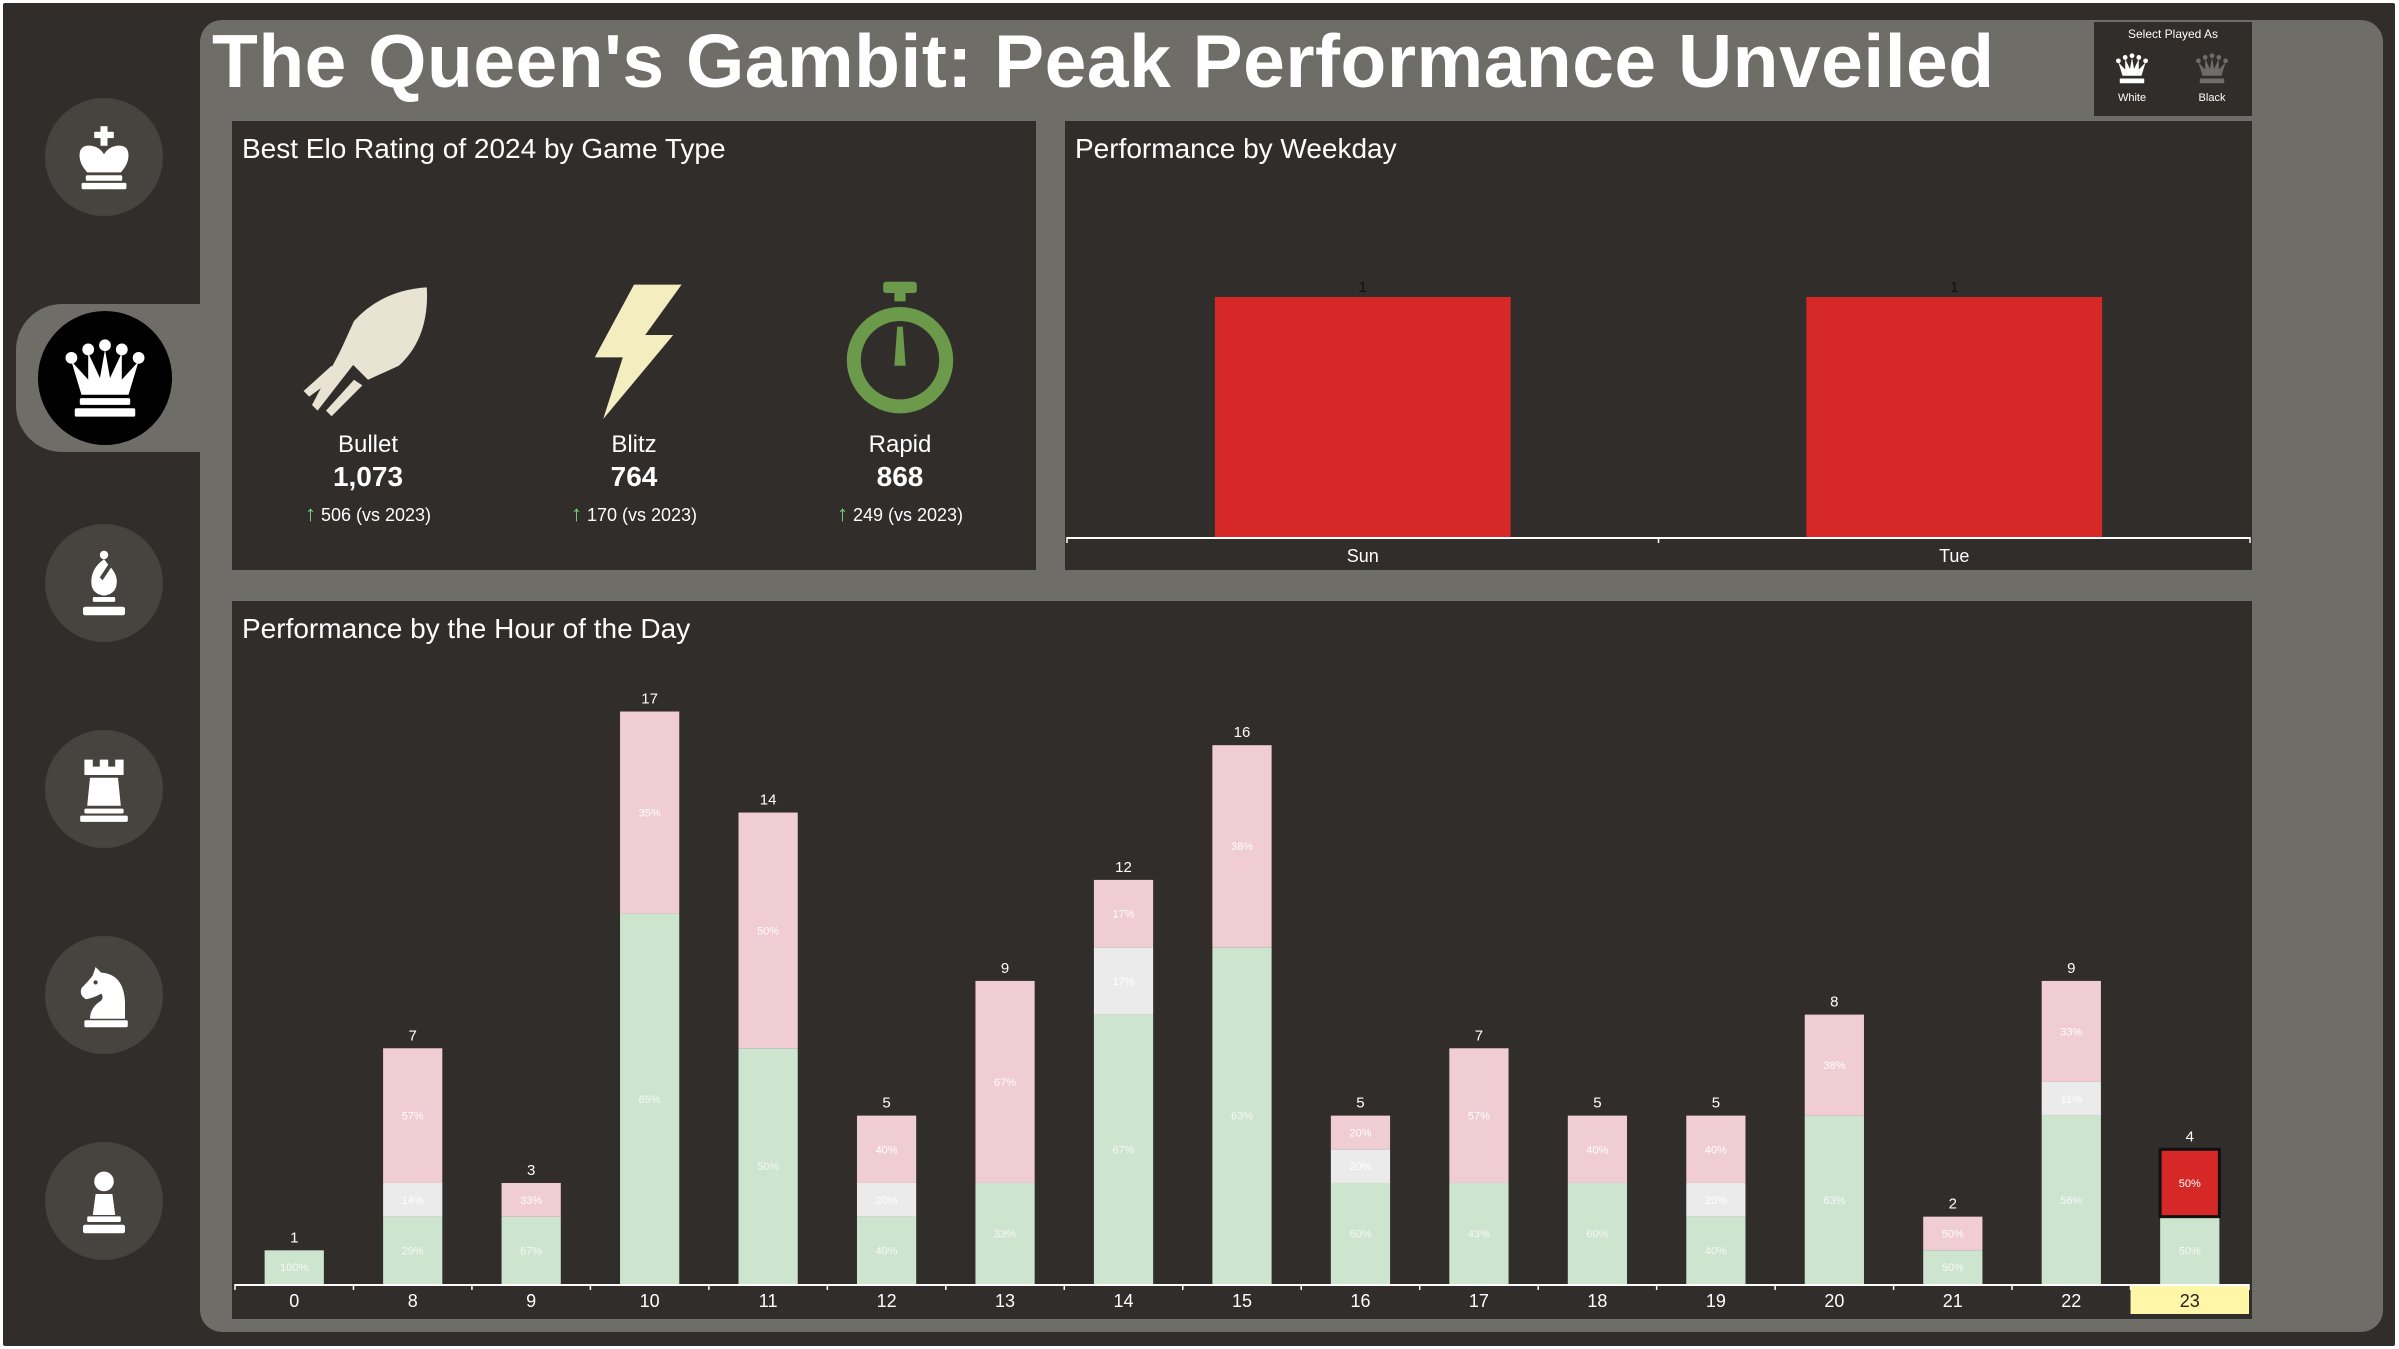 The width and height of the screenshot is (2399, 1349). Describe the element at coordinates (649, 699) in the screenshot. I see `hour-bar-total-label: 17` at that location.